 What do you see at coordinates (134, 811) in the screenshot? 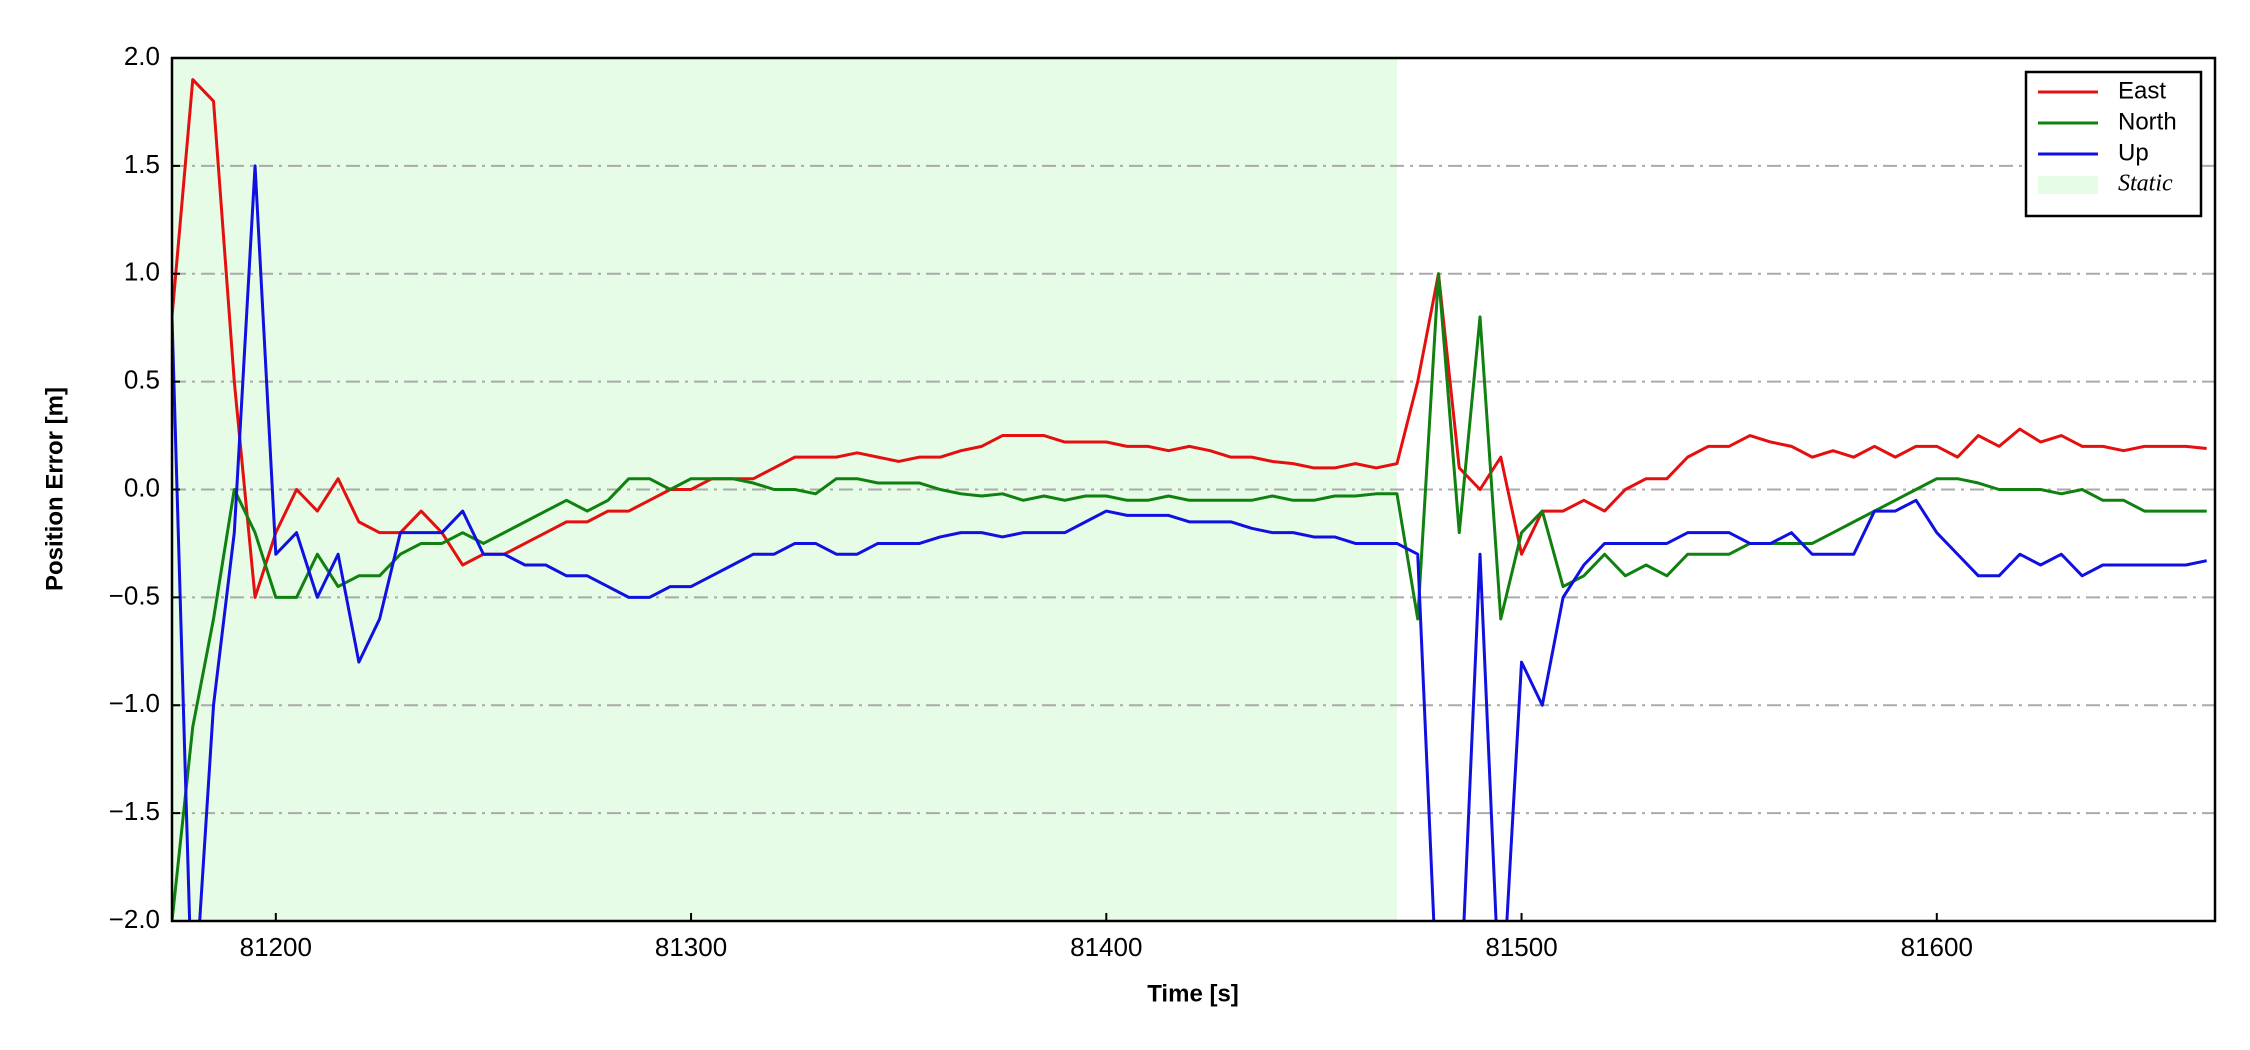
I see `y-tick-label: −1.5` at bounding box center [134, 811].